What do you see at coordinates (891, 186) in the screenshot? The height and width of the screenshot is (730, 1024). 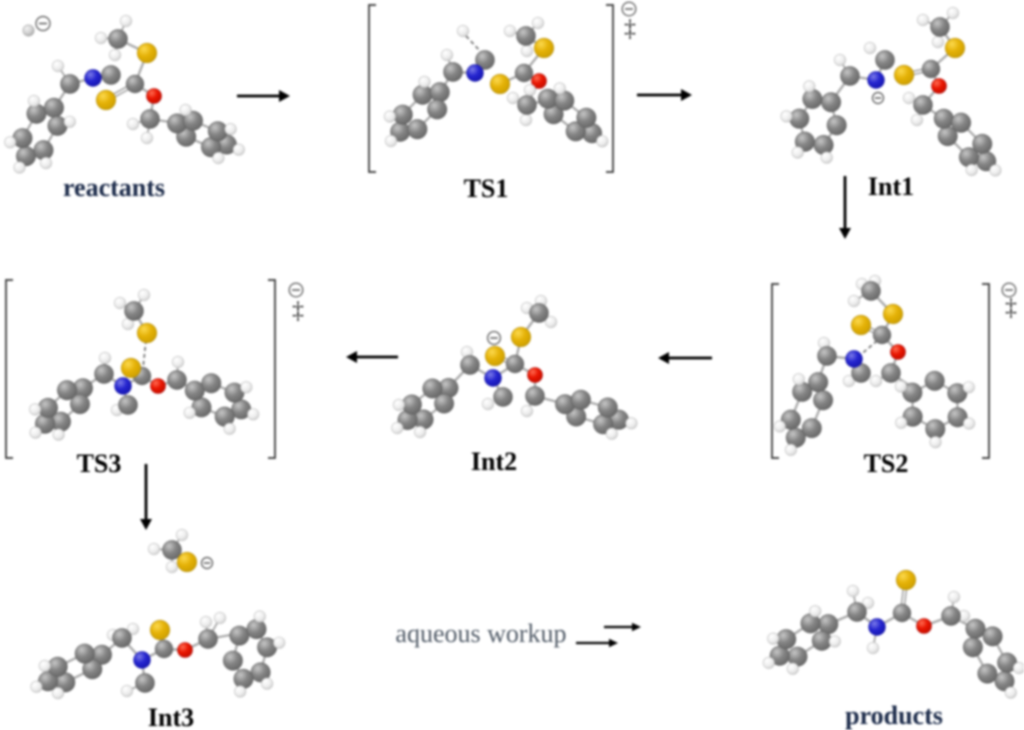 I see `svg-text: Int1` at bounding box center [891, 186].